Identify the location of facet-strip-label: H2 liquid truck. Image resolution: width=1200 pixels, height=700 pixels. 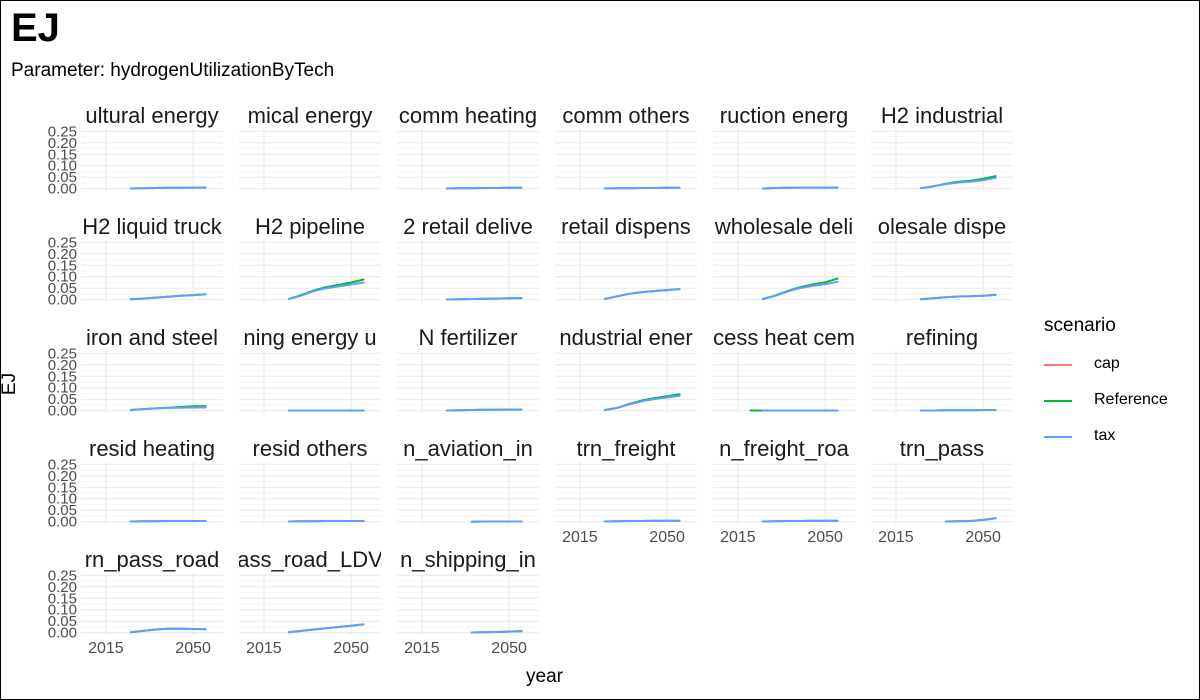
(152, 226).